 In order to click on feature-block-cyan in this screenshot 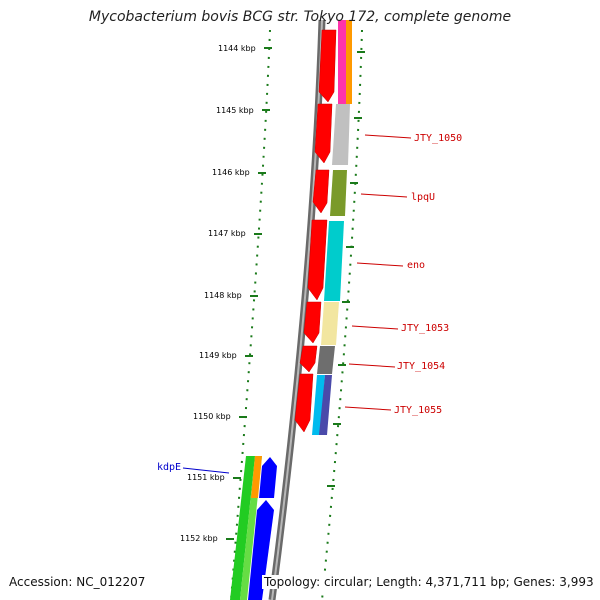, I will do `click(318, 405)`.